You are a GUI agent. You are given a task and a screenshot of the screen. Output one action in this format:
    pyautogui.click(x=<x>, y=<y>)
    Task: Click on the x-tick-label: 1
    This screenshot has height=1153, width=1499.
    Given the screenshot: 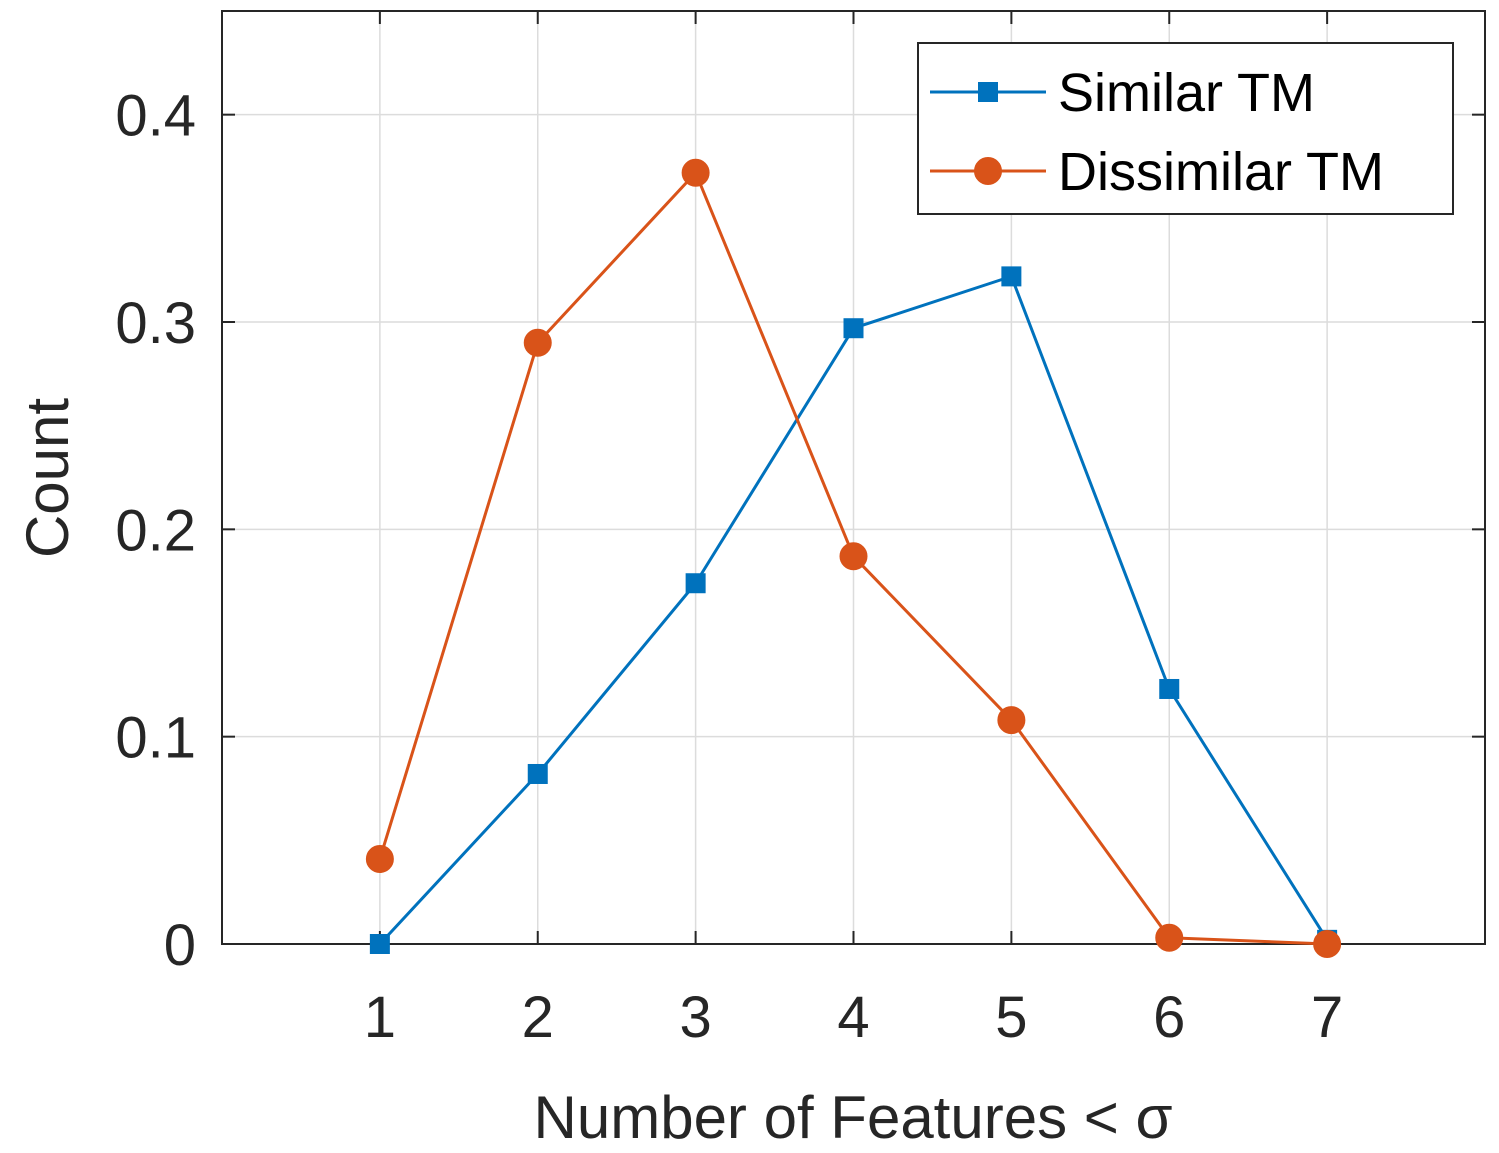 What is the action you would take?
    pyautogui.click(x=380, y=1017)
    